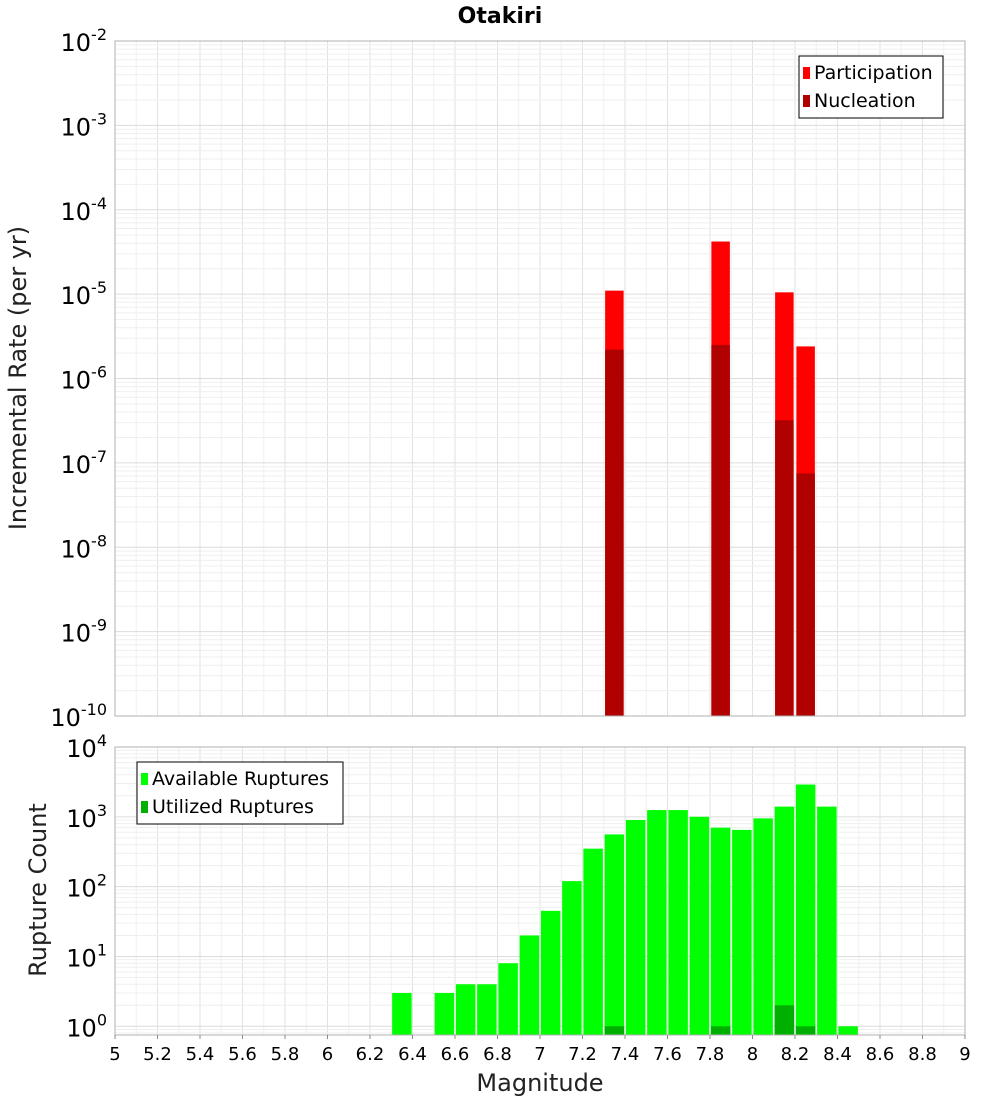  I want to click on y-tick-label: 10⁻², so click(84, 41).